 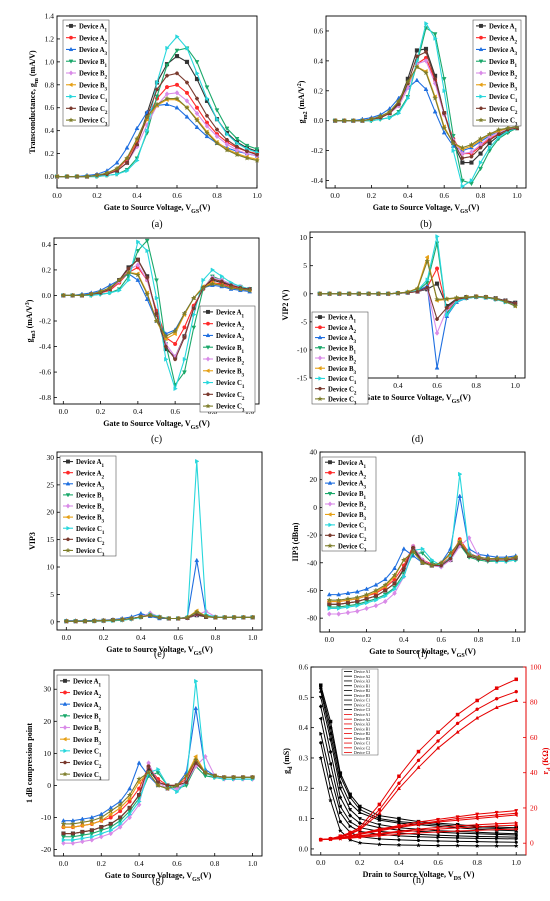 I want to click on legend-label: Device C2, so click(x=352, y=538).